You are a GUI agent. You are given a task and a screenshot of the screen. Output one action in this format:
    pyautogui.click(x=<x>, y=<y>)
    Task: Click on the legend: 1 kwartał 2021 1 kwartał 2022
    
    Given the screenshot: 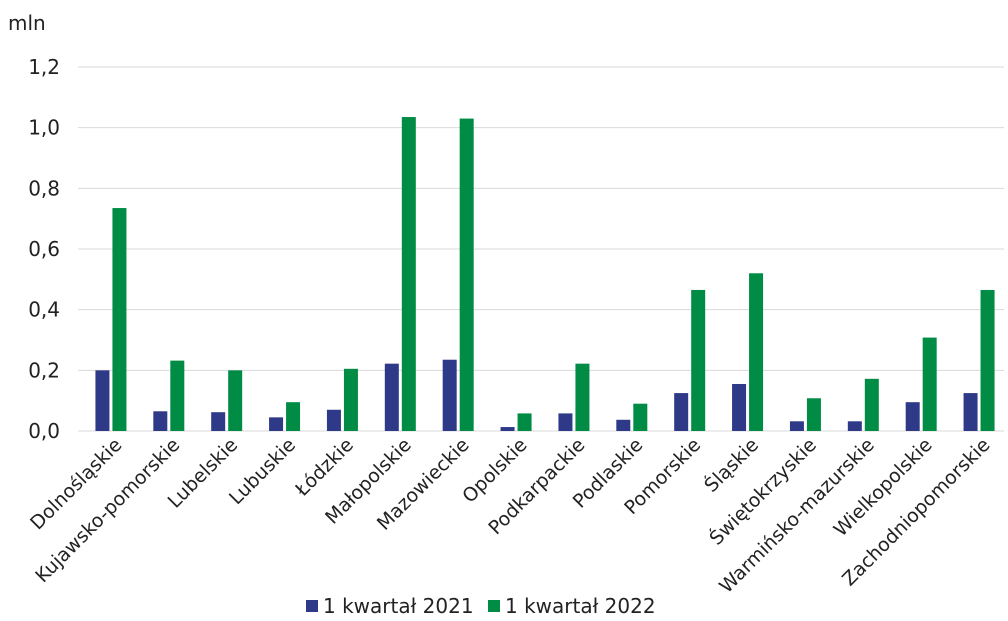 What is the action you would take?
    pyautogui.click(x=481, y=606)
    